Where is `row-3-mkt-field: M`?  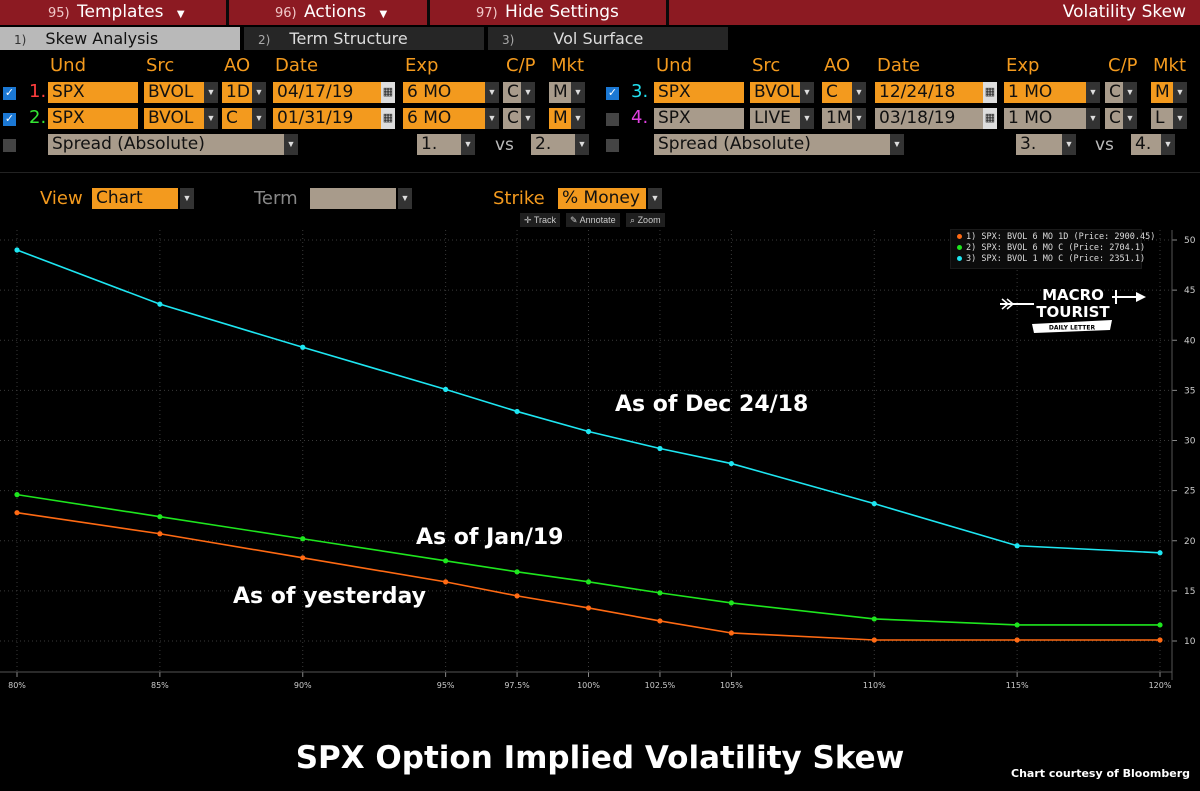
row-3-mkt-field: M is located at coordinates (1162, 92).